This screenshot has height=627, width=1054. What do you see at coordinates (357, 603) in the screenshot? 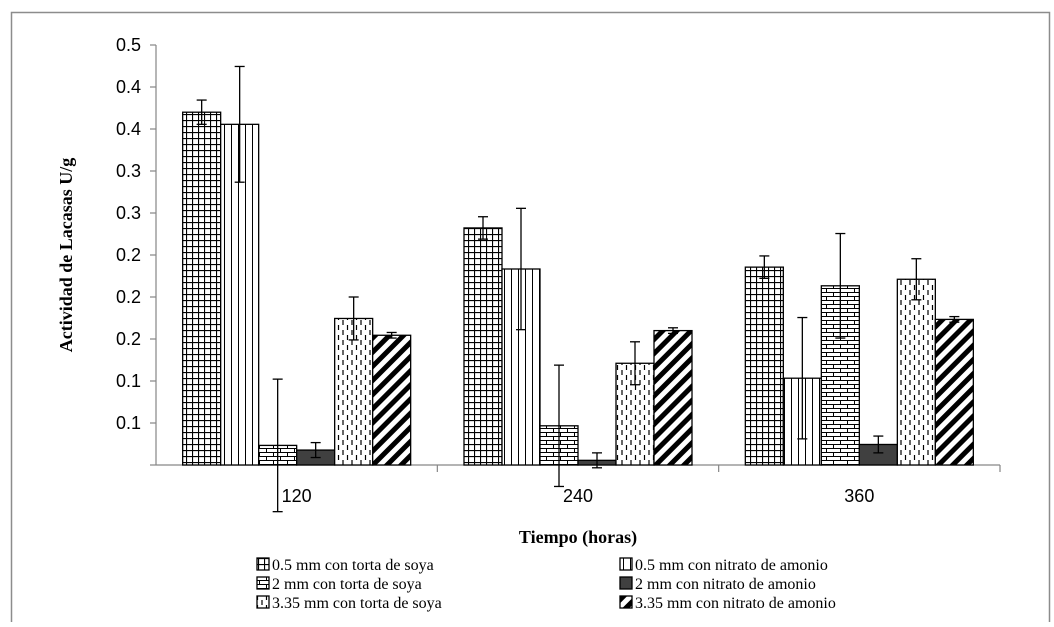
I see `legend-label: 3.35 mm con torta de soya` at bounding box center [357, 603].